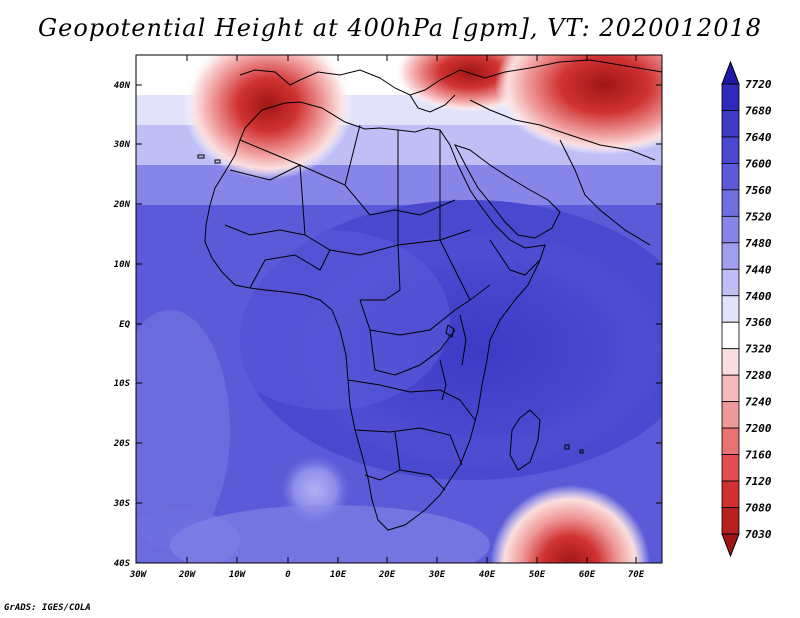 Image resolution: width=800 pixels, height=618 pixels. I want to click on colorbar-label: 7160, so click(758, 455).